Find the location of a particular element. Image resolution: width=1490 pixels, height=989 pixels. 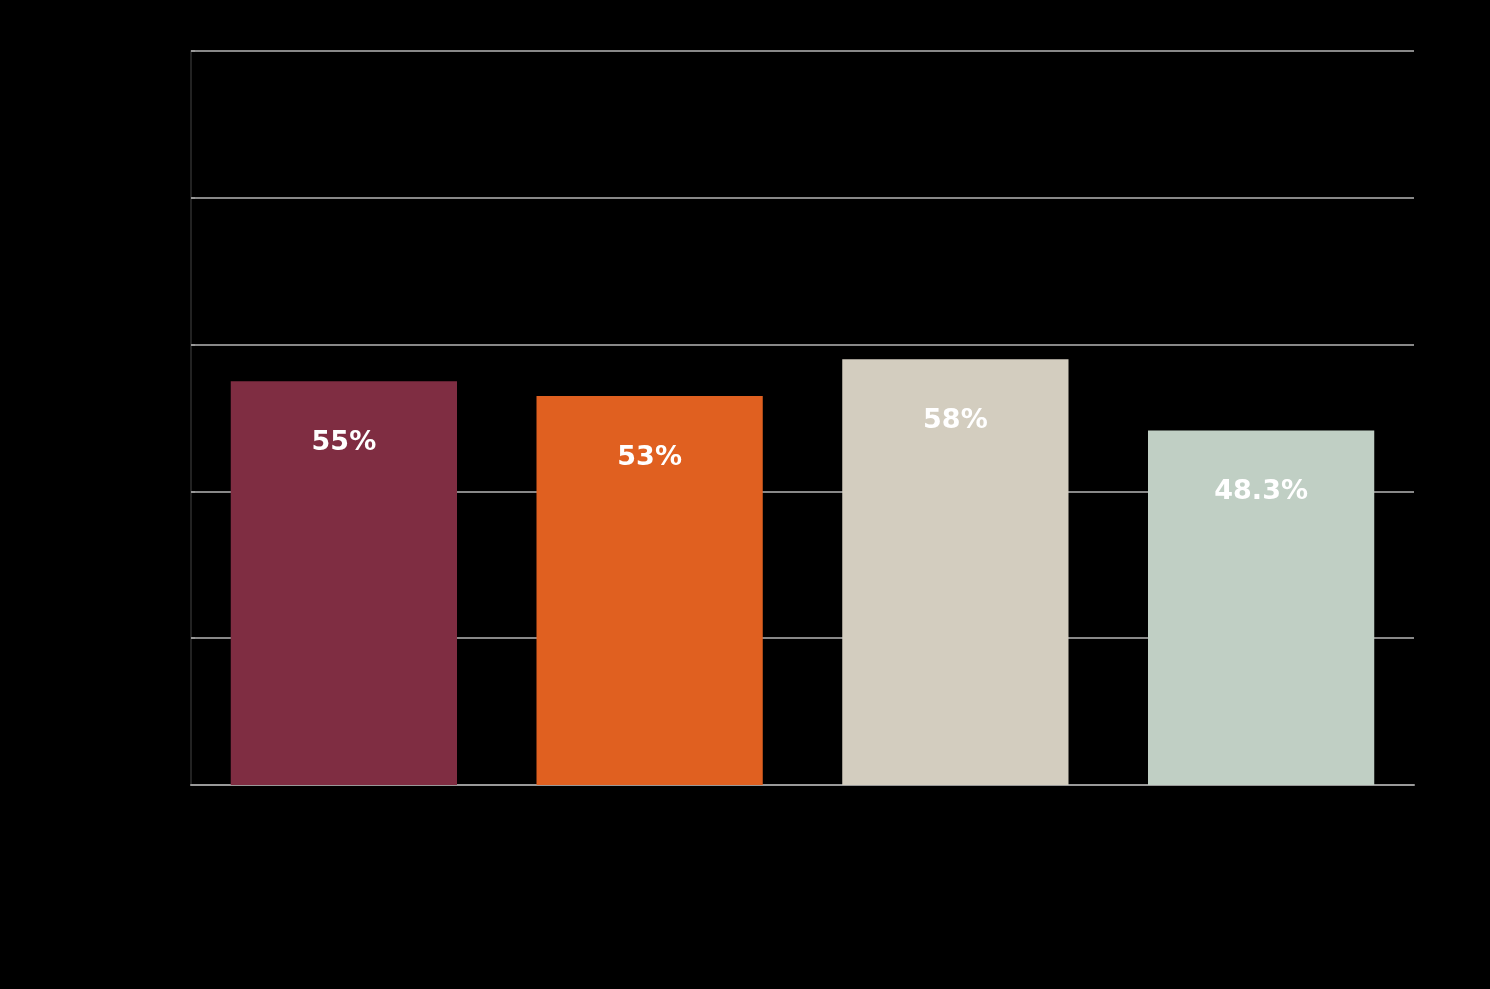

data-label: 53% is located at coordinates (649, 455).